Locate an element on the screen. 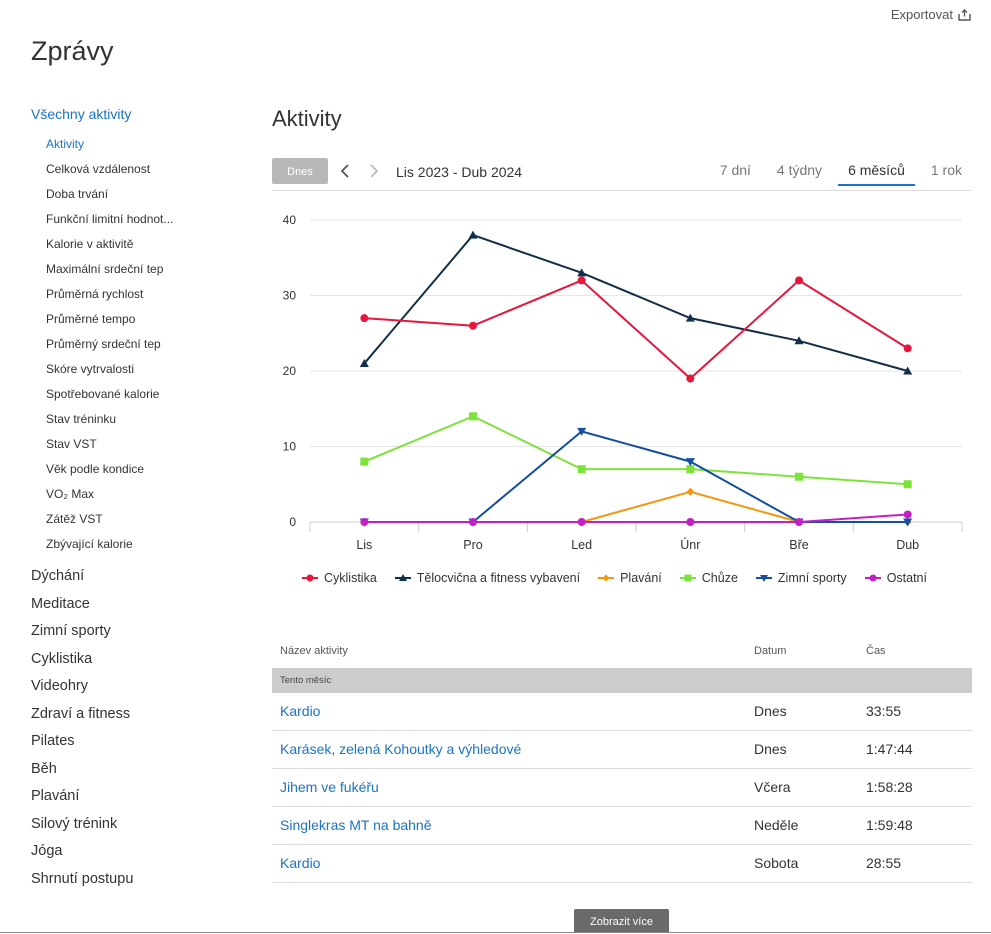 The width and height of the screenshot is (991, 934). legend-item: Zimní sporty is located at coordinates (801, 578).